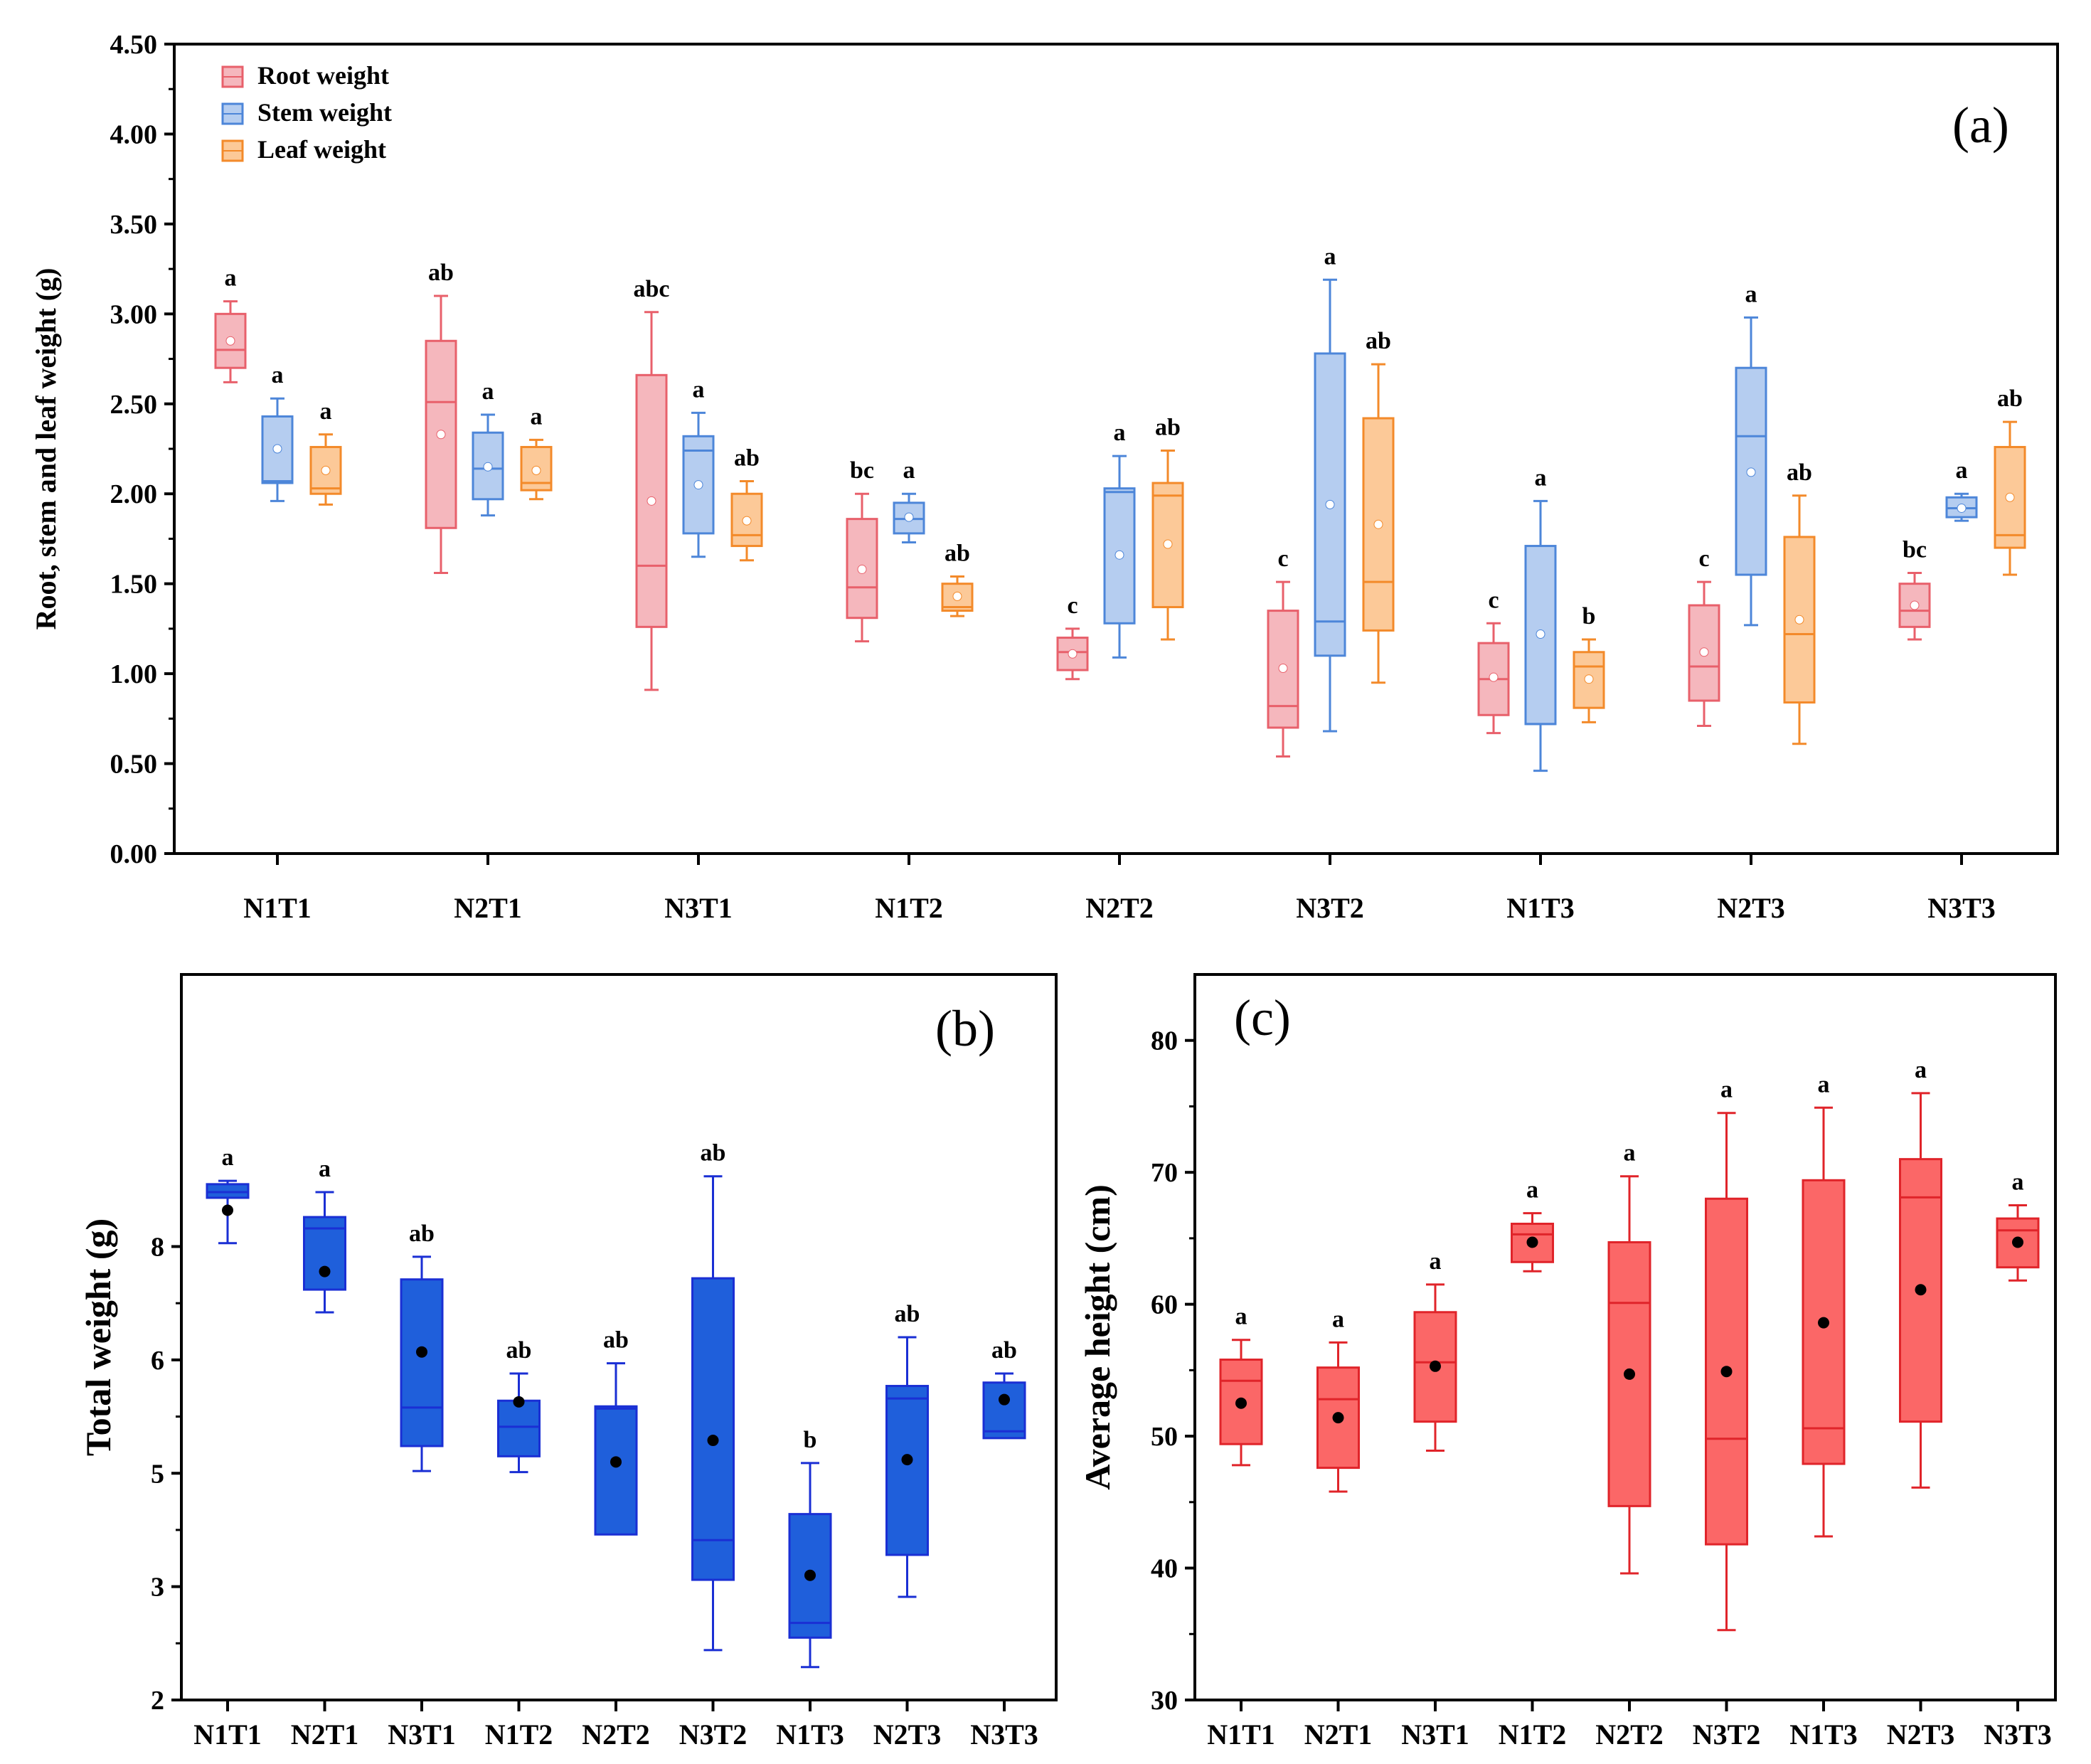 Image resolution: width=2091 pixels, height=1764 pixels. What do you see at coordinates (652, 289) in the screenshot?
I see `significance-label: abc` at bounding box center [652, 289].